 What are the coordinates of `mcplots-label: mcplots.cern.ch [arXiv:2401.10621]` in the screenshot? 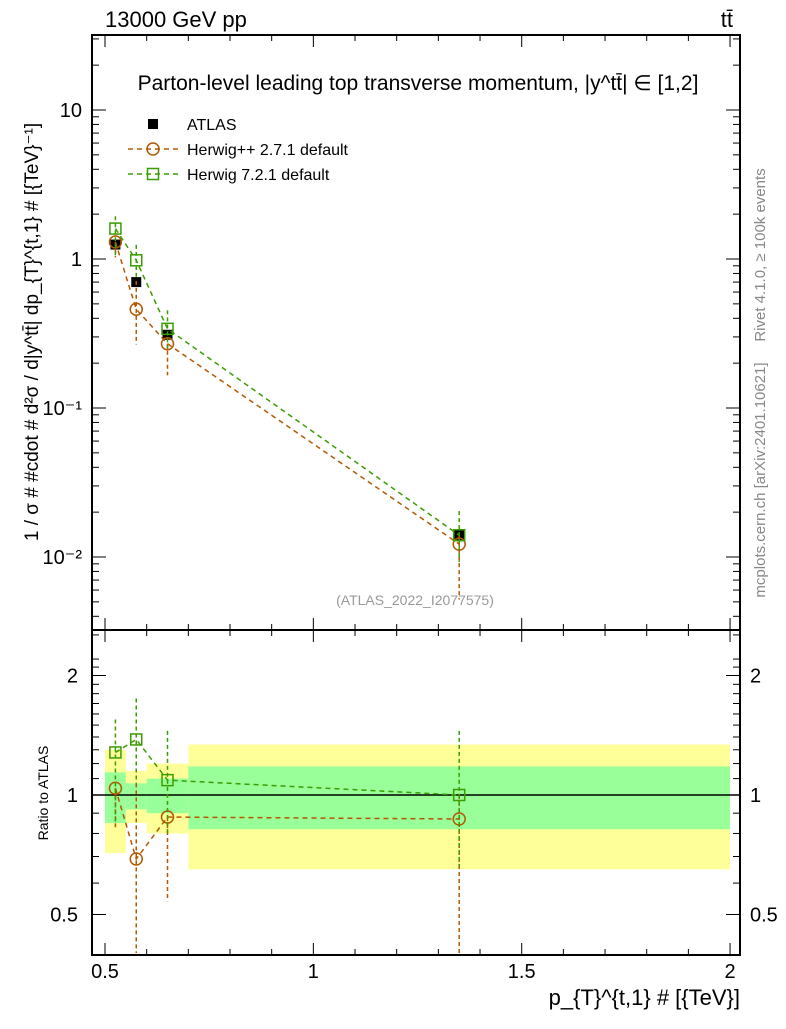 It's located at (760, 479).